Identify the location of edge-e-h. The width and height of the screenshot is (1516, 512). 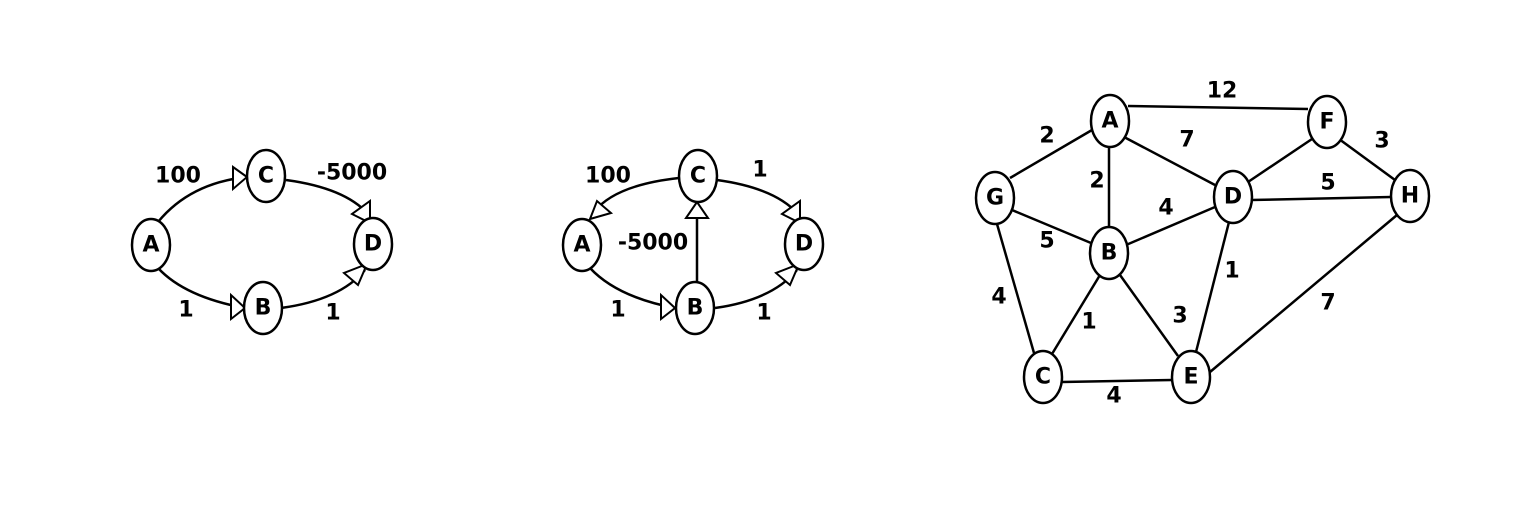
(1303, 293).